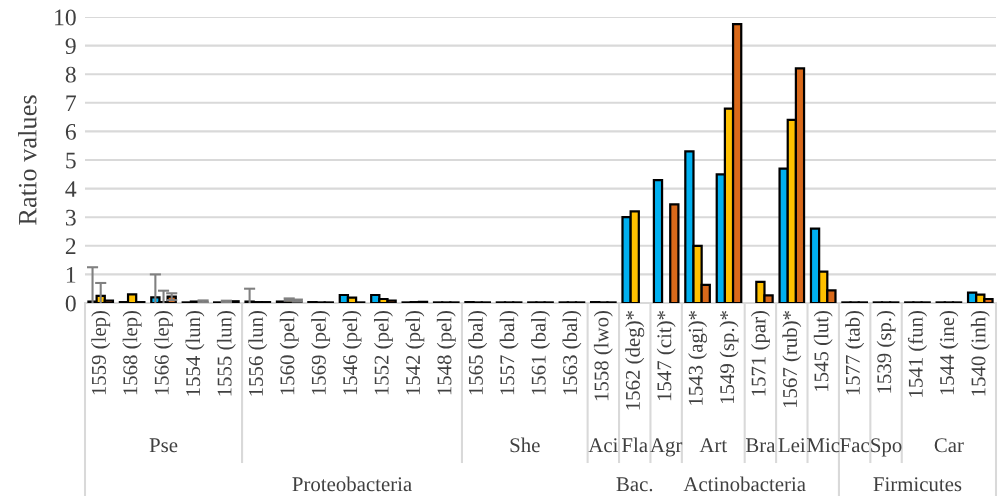 The height and width of the screenshot is (496, 1003). I want to click on text: Agr, so click(666, 447).